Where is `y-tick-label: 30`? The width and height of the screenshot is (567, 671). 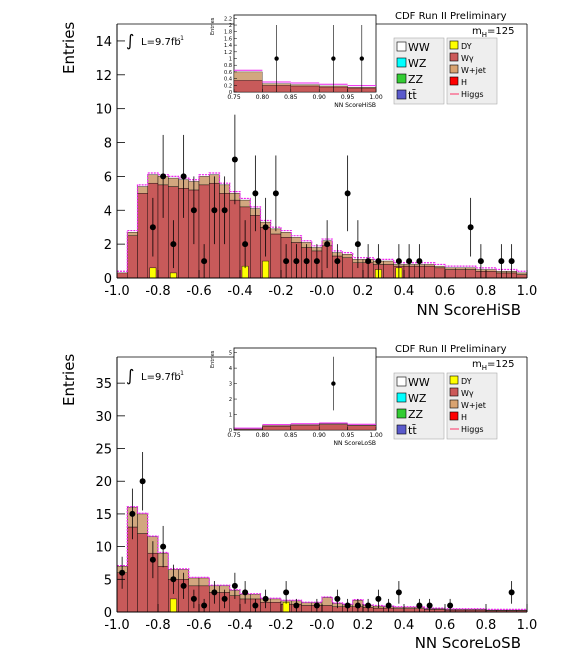
y-tick-label: 30 is located at coordinates (103, 417).